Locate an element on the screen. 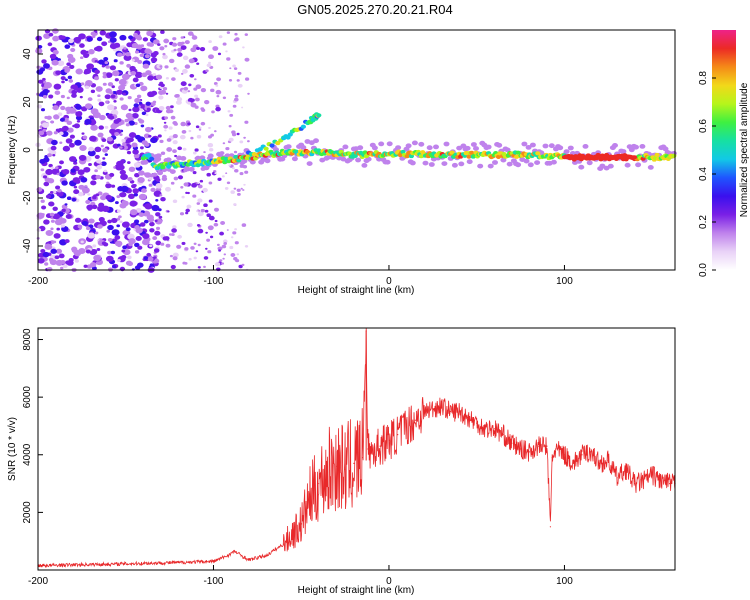 The image size is (750, 600). snr-x-tick-label: -200 is located at coordinates (38, 581).